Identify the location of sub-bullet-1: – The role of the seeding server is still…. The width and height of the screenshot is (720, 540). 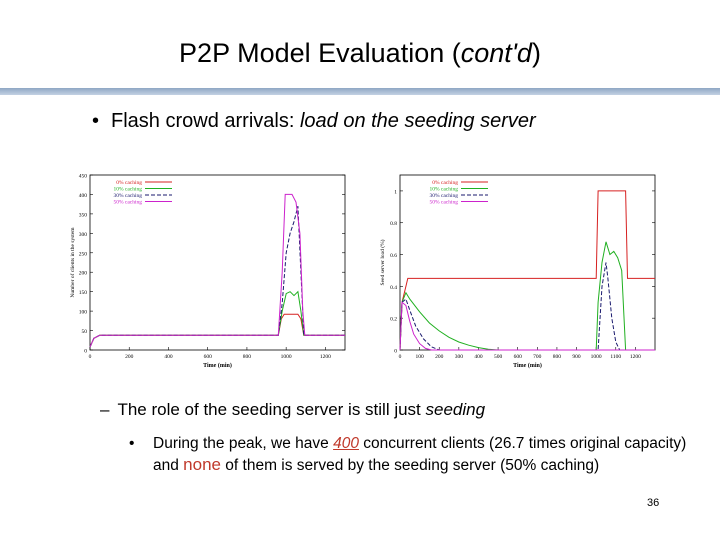
(292, 410).